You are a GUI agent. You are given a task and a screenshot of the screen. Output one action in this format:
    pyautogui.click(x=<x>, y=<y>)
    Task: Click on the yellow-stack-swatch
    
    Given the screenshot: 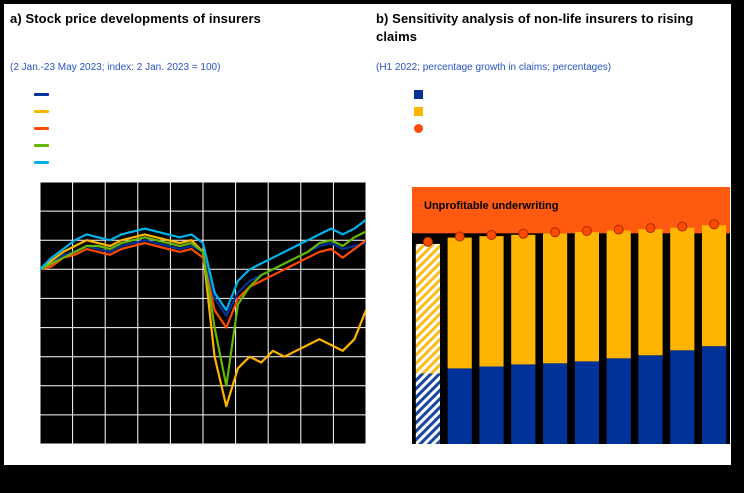 What is the action you would take?
    pyautogui.click(x=418, y=111)
    